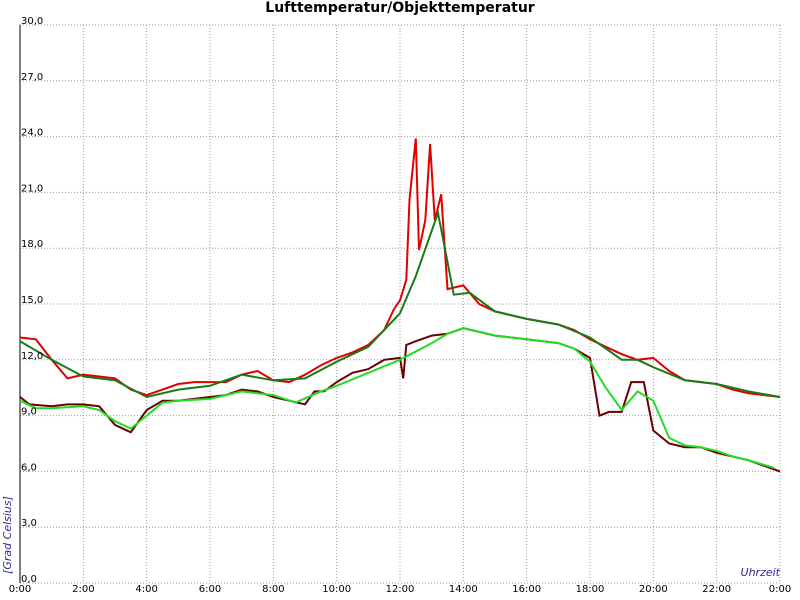 This screenshot has width=800, height=600. Describe the element at coordinates (32, 188) in the screenshot. I see `y-tick-label: 21,0` at that location.